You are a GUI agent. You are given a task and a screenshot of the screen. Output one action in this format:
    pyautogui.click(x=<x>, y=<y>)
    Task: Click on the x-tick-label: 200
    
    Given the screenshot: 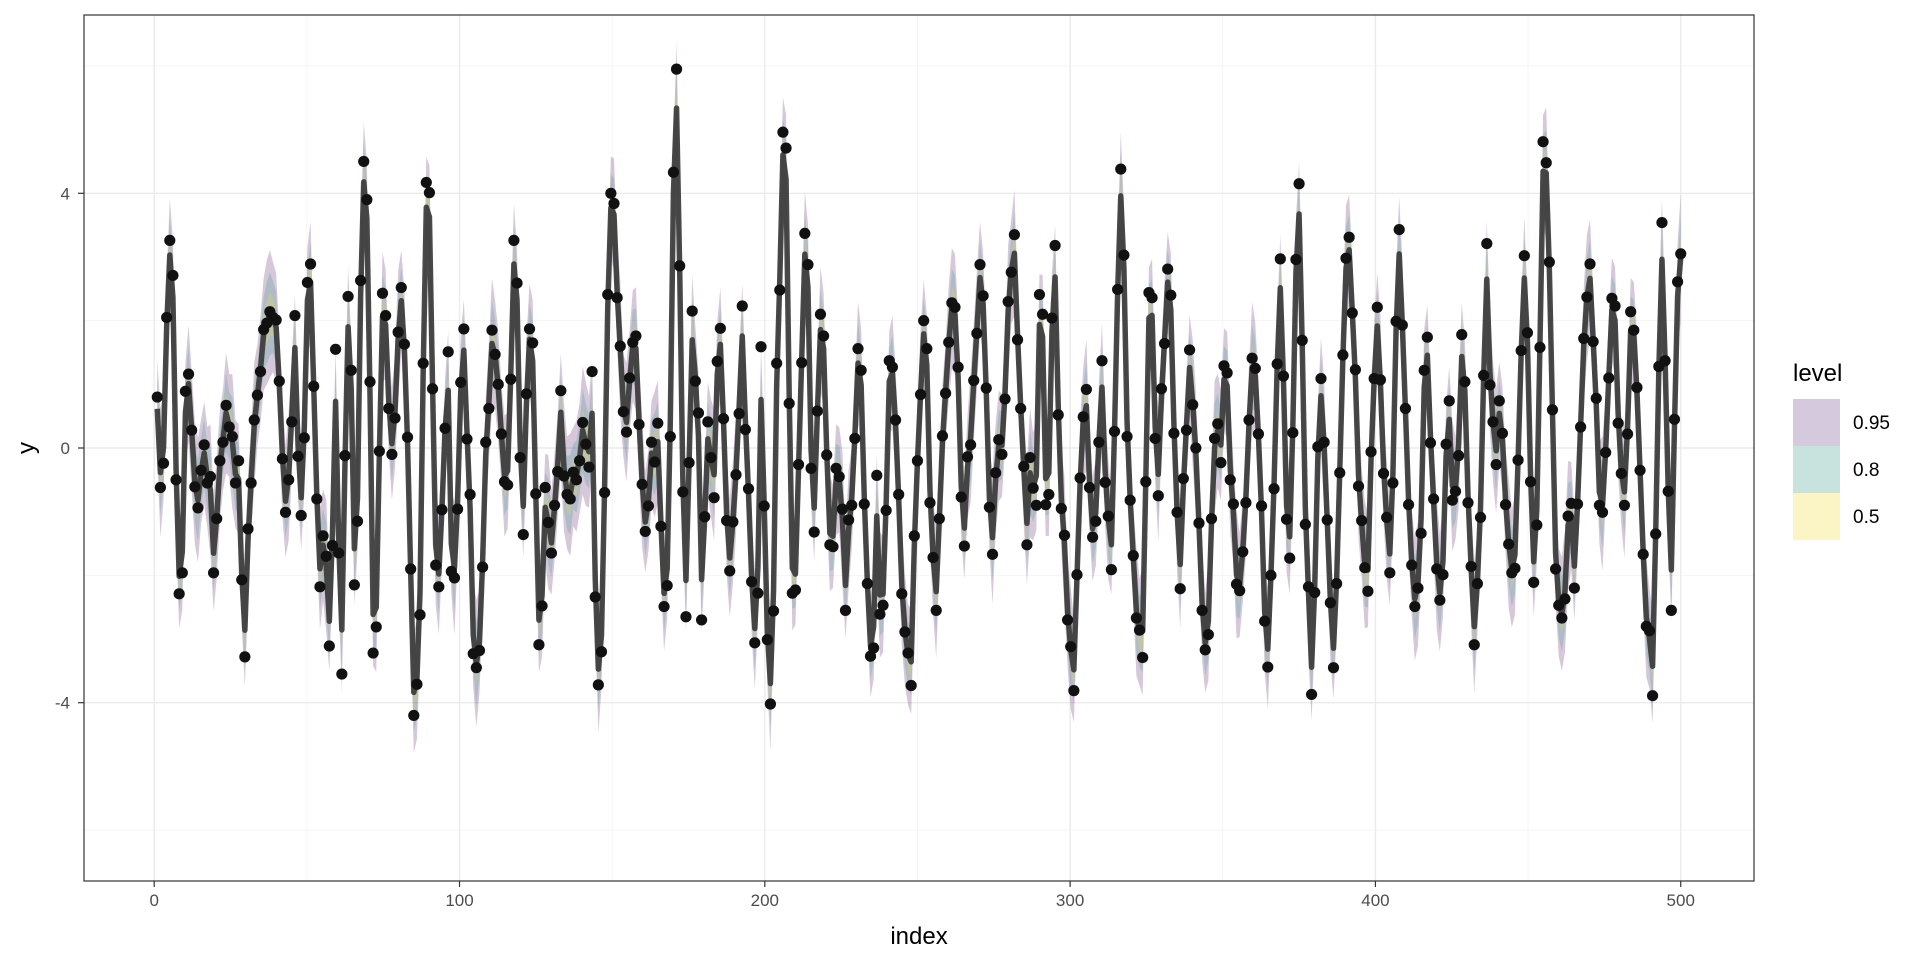 What is the action you would take?
    pyautogui.click(x=765, y=900)
    